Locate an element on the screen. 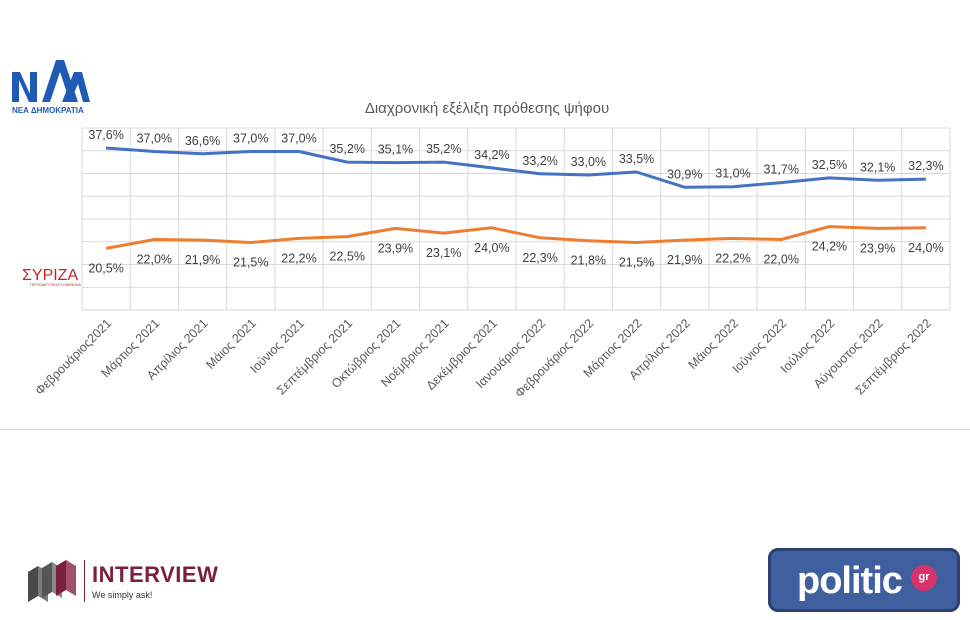  syriza-logo: ΣΥΡΙΖΑ ΠΡΟΟΔΕΥΤΙΚΗ ΣΥΜΜΑΧΙΑ is located at coordinates (51, 277).